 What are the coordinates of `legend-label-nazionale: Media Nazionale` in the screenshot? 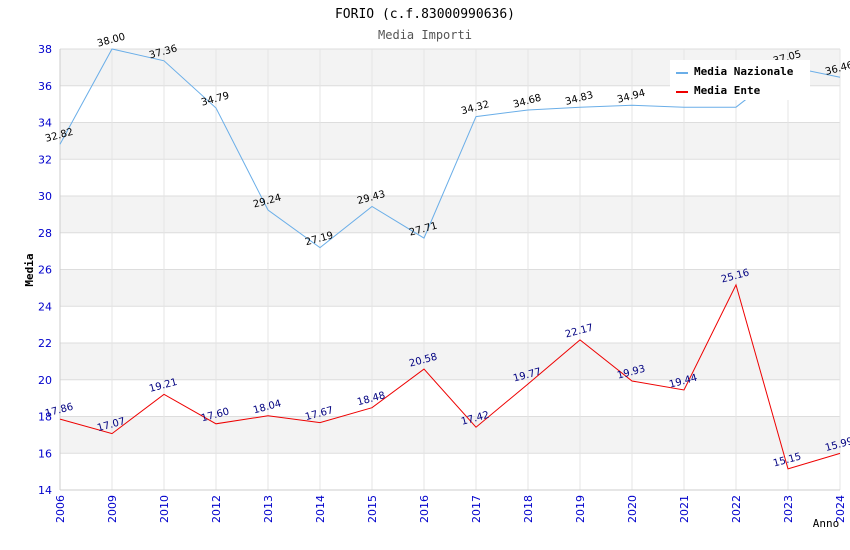 It's located at (744, 71).